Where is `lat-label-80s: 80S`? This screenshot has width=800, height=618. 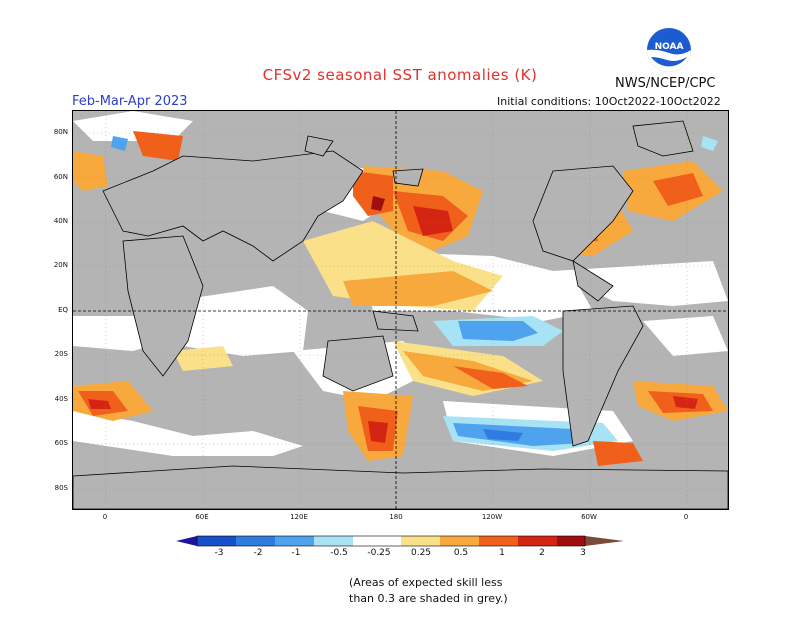
lat-label-80s: 80S is located at coordinates (61, 488).